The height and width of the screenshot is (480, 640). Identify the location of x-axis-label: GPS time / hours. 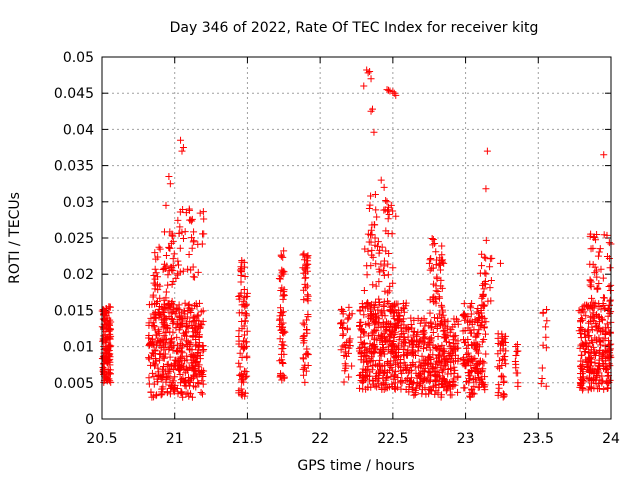
(355, 466).